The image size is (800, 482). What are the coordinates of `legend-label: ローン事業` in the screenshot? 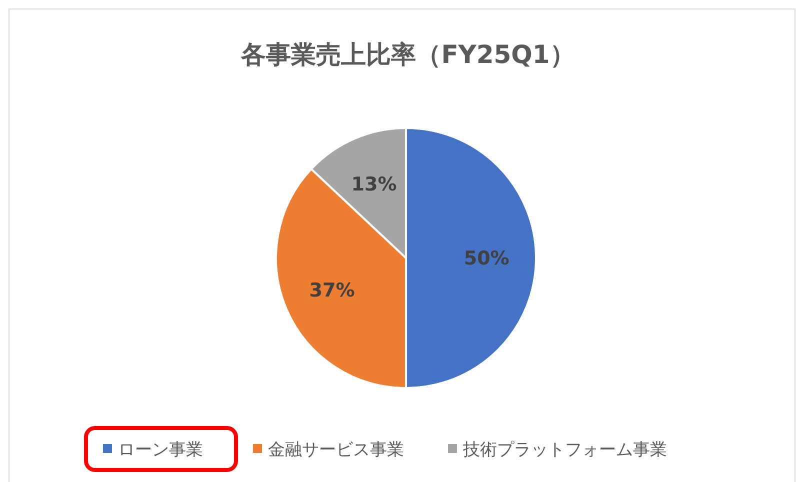 It's located at (160, 450).